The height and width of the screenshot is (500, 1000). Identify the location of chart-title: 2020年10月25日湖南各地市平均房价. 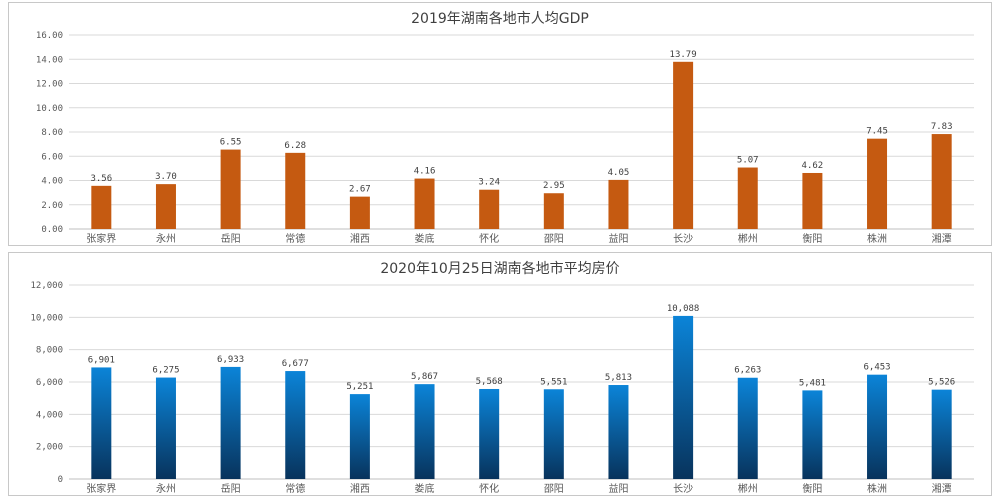
(499, 268).